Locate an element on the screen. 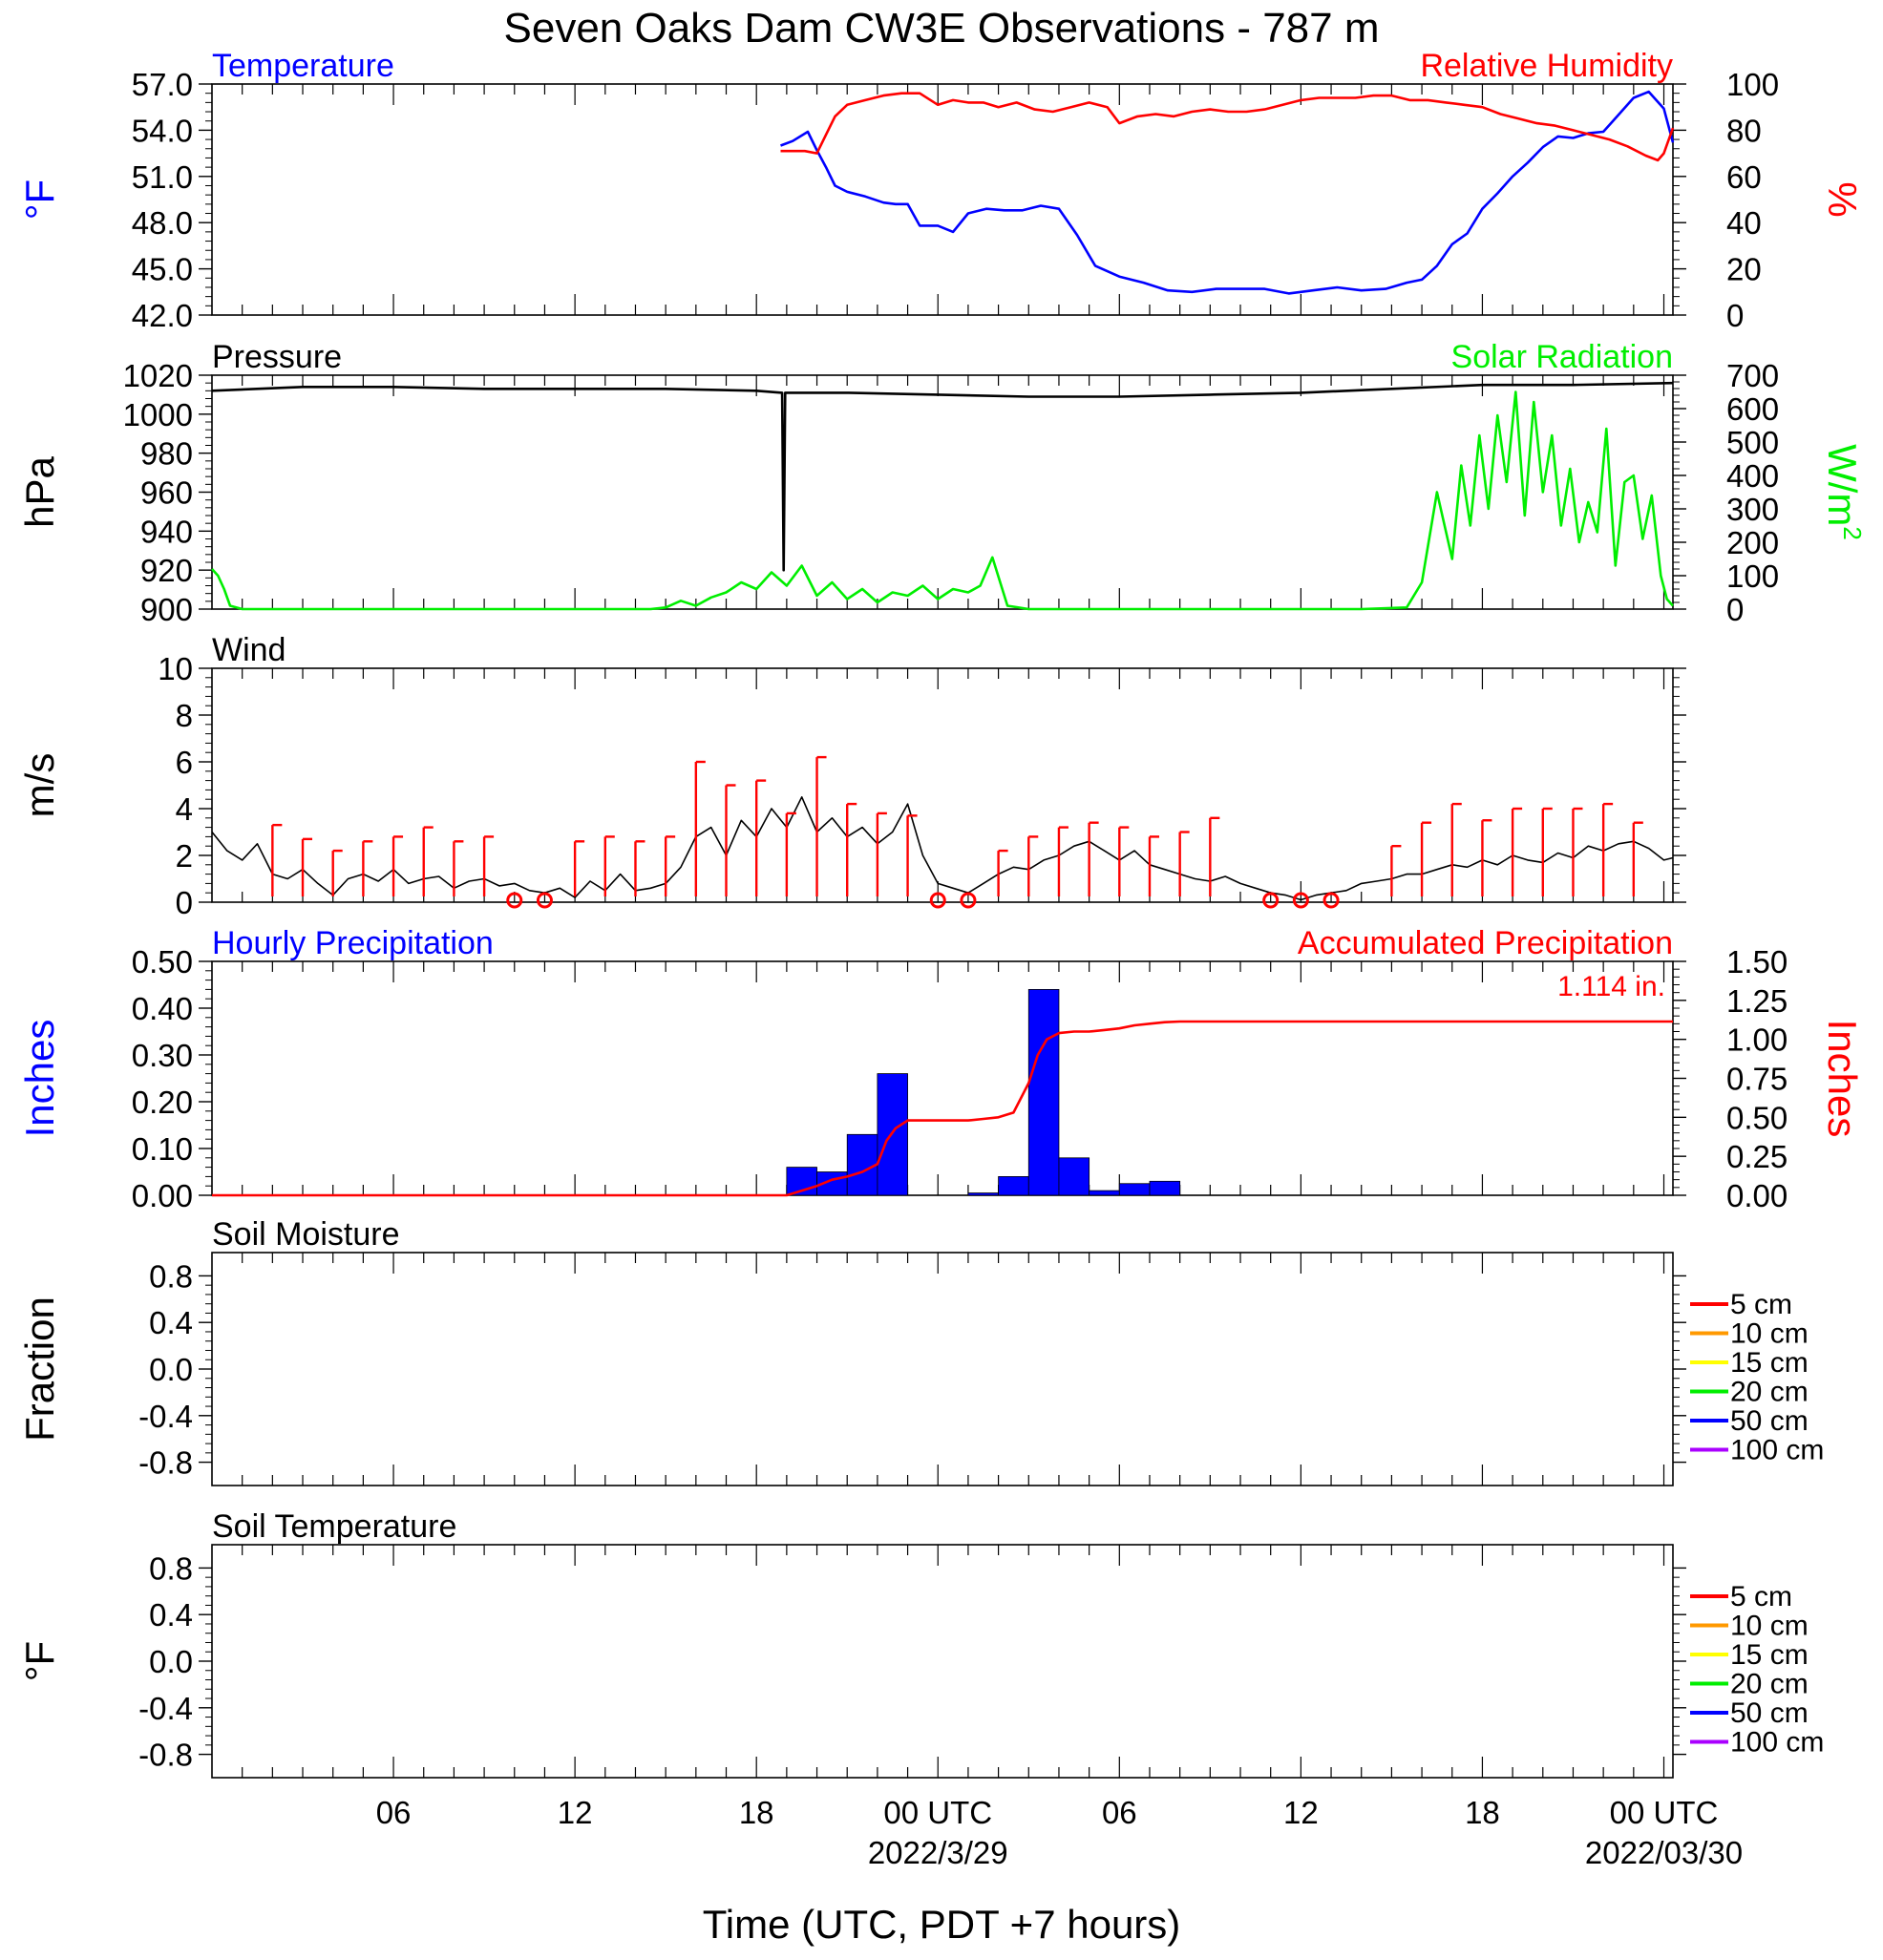 This screenshot has height=1960, width=1883. panel-title-right: Accumulated Precipitation is located at coordinates (1485, 943).